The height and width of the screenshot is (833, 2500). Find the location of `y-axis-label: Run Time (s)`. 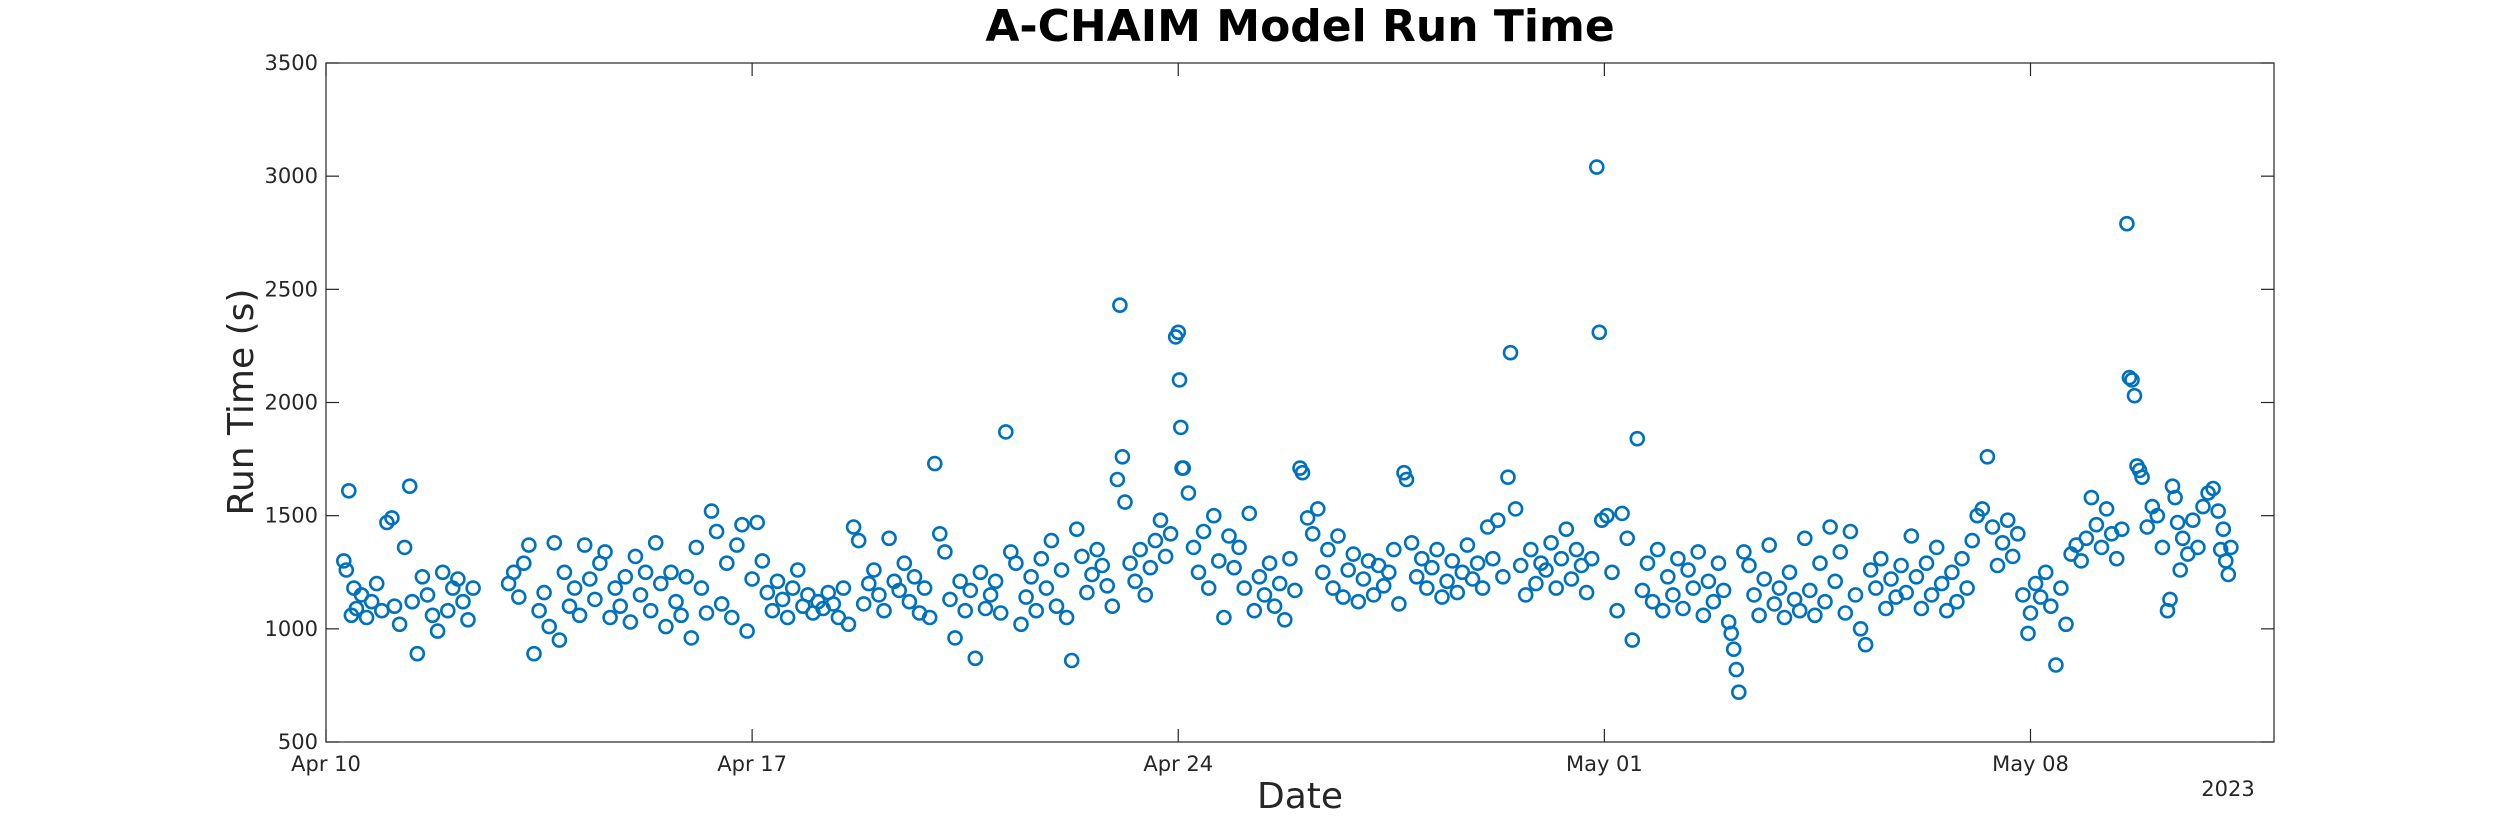

y-axis-label: Run Time (s) is located at coordinates (241, 402).